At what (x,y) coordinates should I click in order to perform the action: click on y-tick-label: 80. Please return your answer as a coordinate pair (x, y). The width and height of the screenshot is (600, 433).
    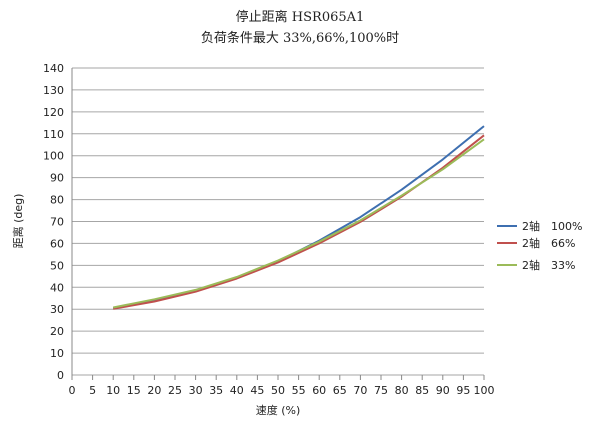
    Looking at the image, I should click on (57, 200).